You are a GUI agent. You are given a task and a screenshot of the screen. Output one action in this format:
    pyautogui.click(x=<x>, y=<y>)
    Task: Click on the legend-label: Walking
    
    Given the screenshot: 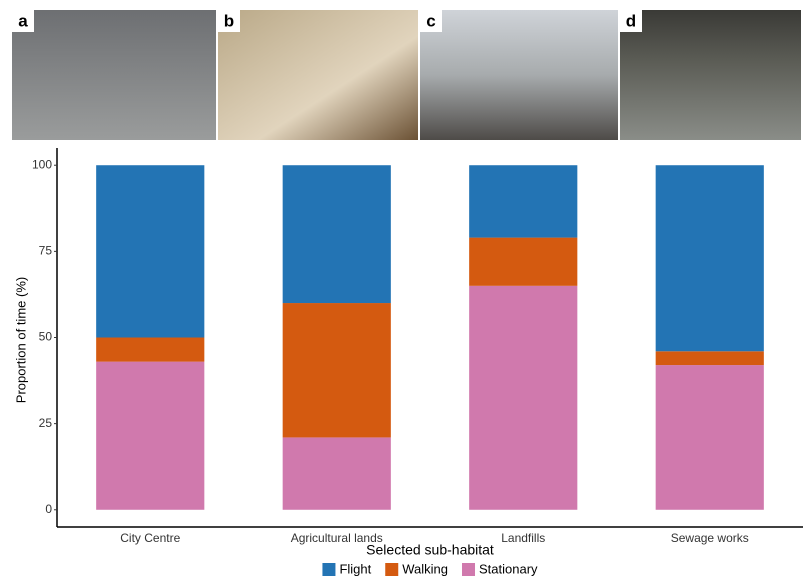 What is the action you would take?
    pyautogui.click(x=425, y=568)
    